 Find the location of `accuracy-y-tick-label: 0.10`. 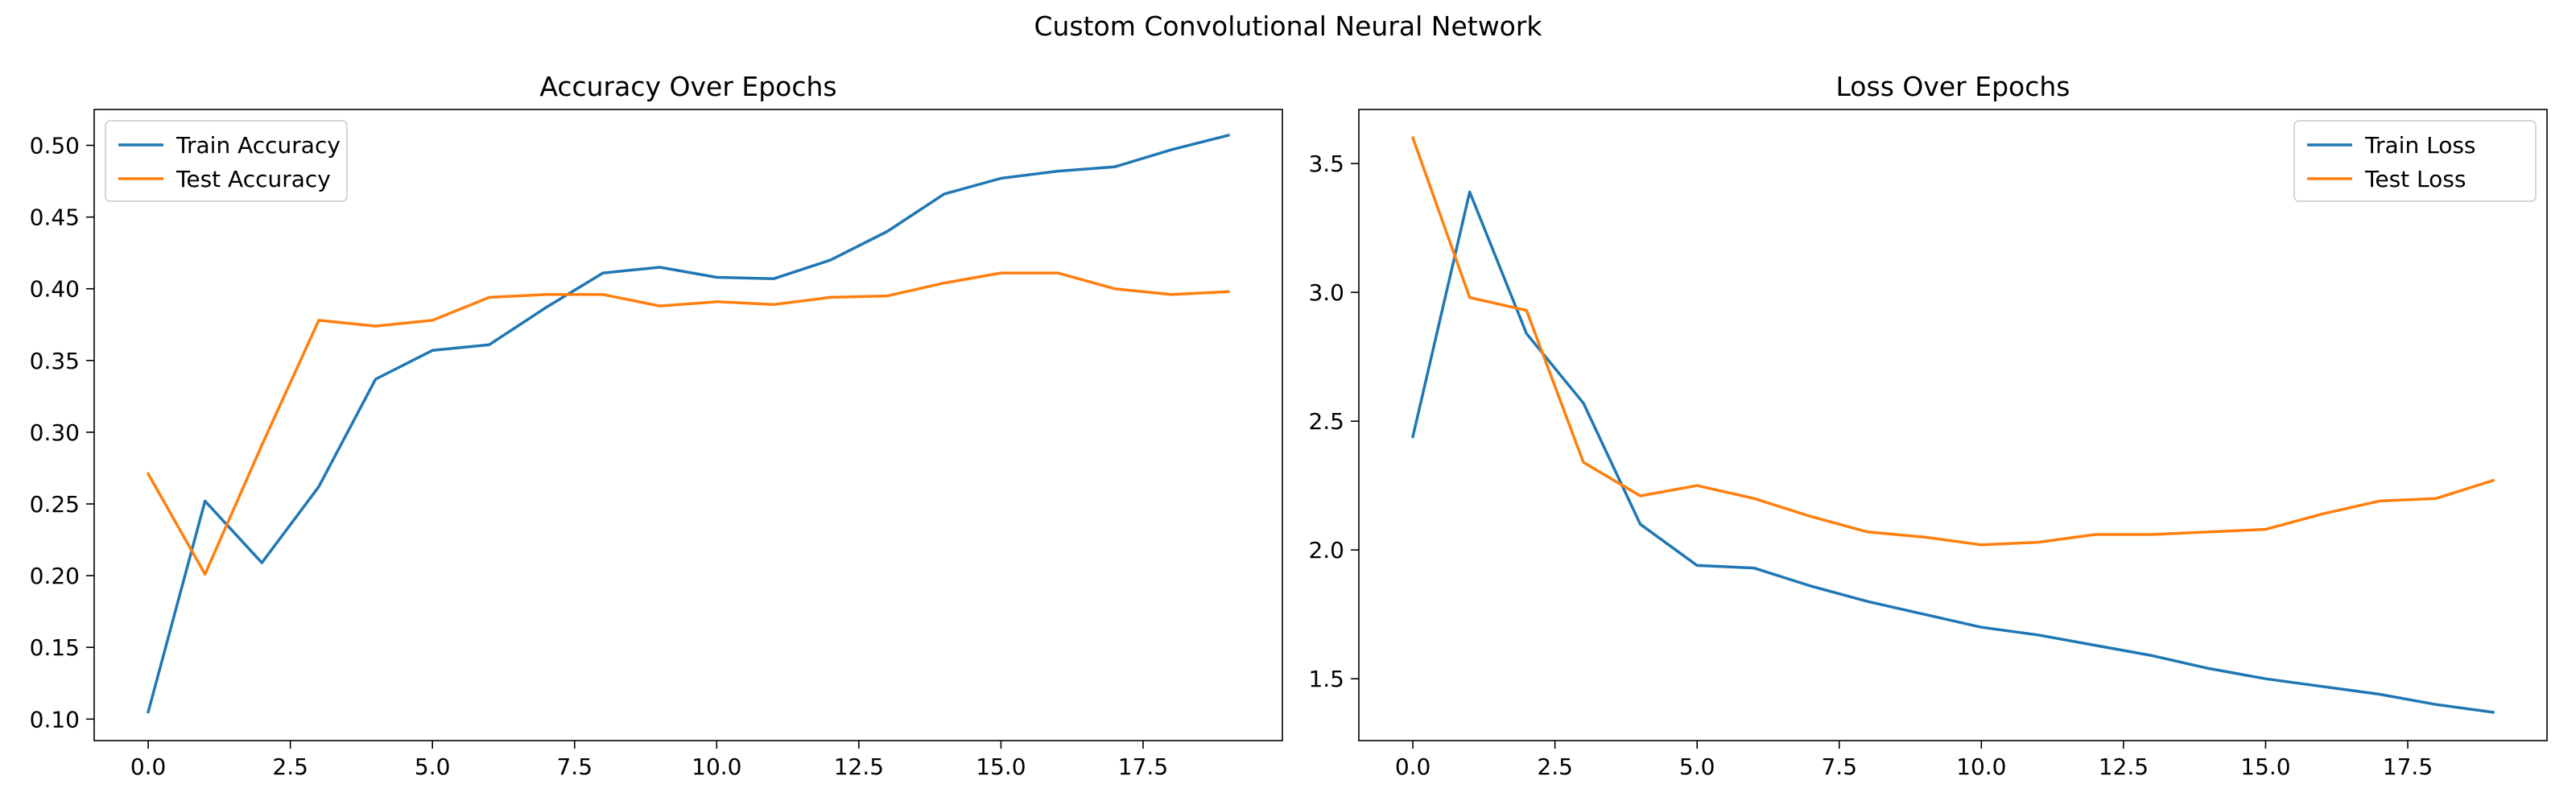

accuracy-y-tick-label: 0.10 is located at coordinates (55, 719).